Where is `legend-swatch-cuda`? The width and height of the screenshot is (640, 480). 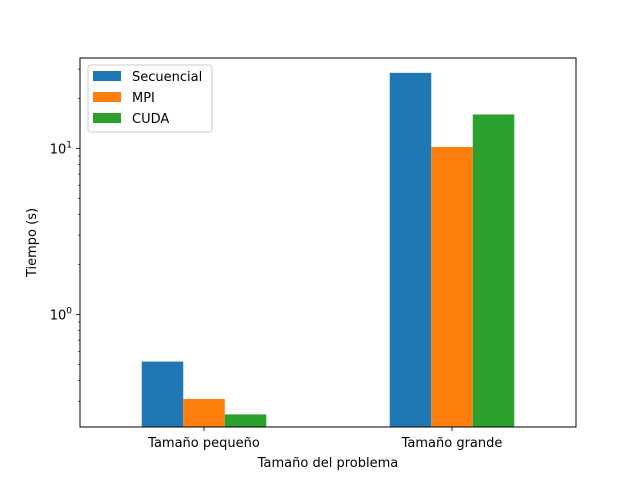
legend-swatch-cuda is located at coordinates (107, 118).